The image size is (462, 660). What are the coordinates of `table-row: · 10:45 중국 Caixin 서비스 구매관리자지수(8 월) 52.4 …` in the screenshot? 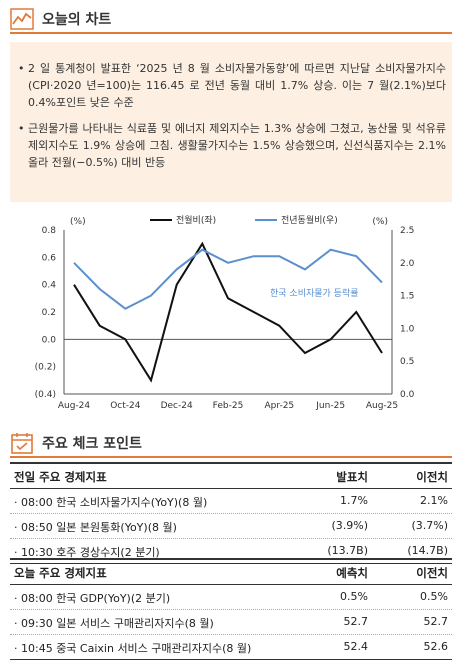 It's located at (231, 647).